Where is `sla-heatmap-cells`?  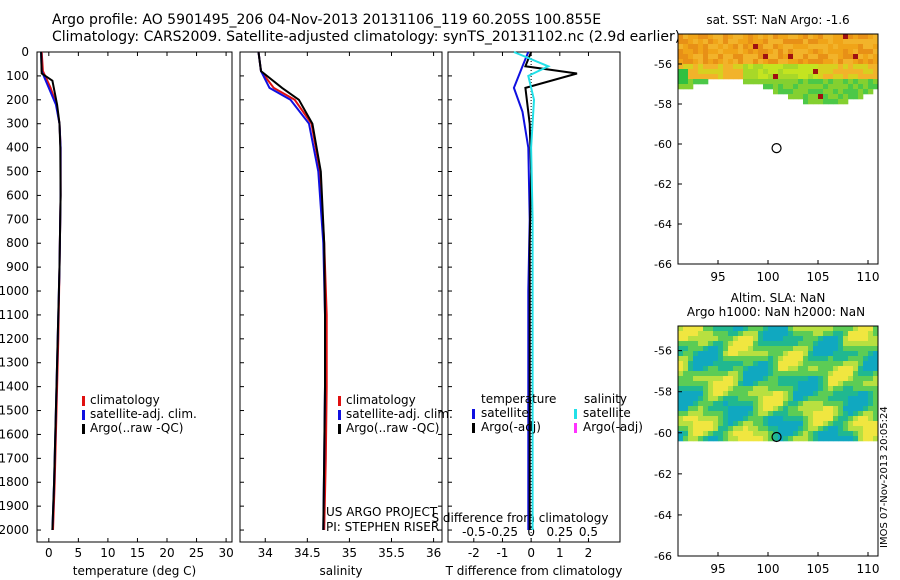
sla-heatmap-cells is located at coordinates (778, 384).